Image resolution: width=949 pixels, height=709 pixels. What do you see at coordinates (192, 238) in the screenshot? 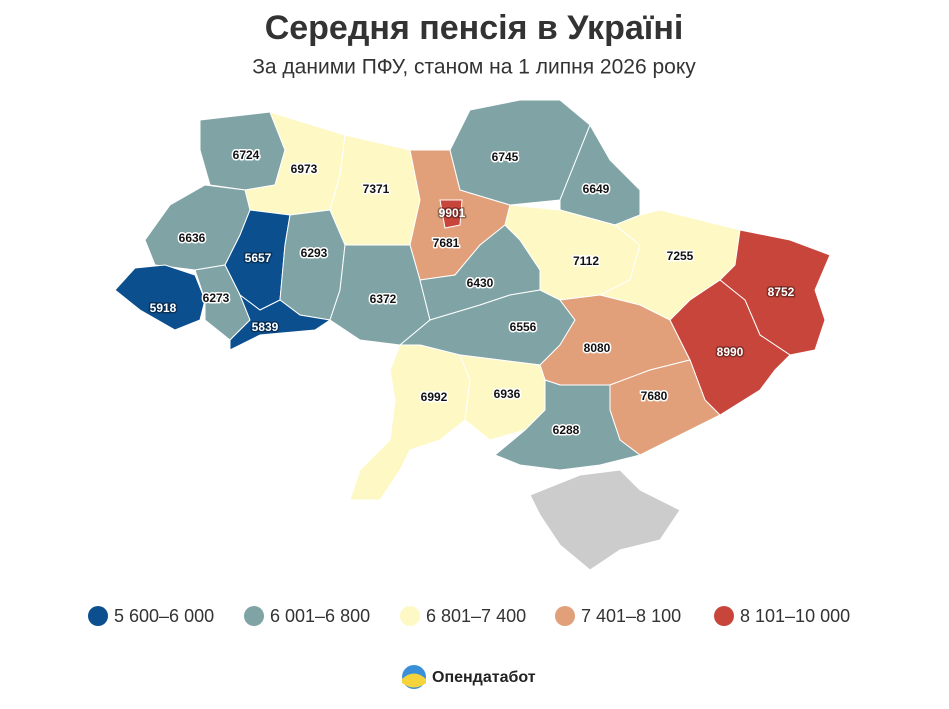
I see `region-value: 6636` at bounding box center [192, 238].